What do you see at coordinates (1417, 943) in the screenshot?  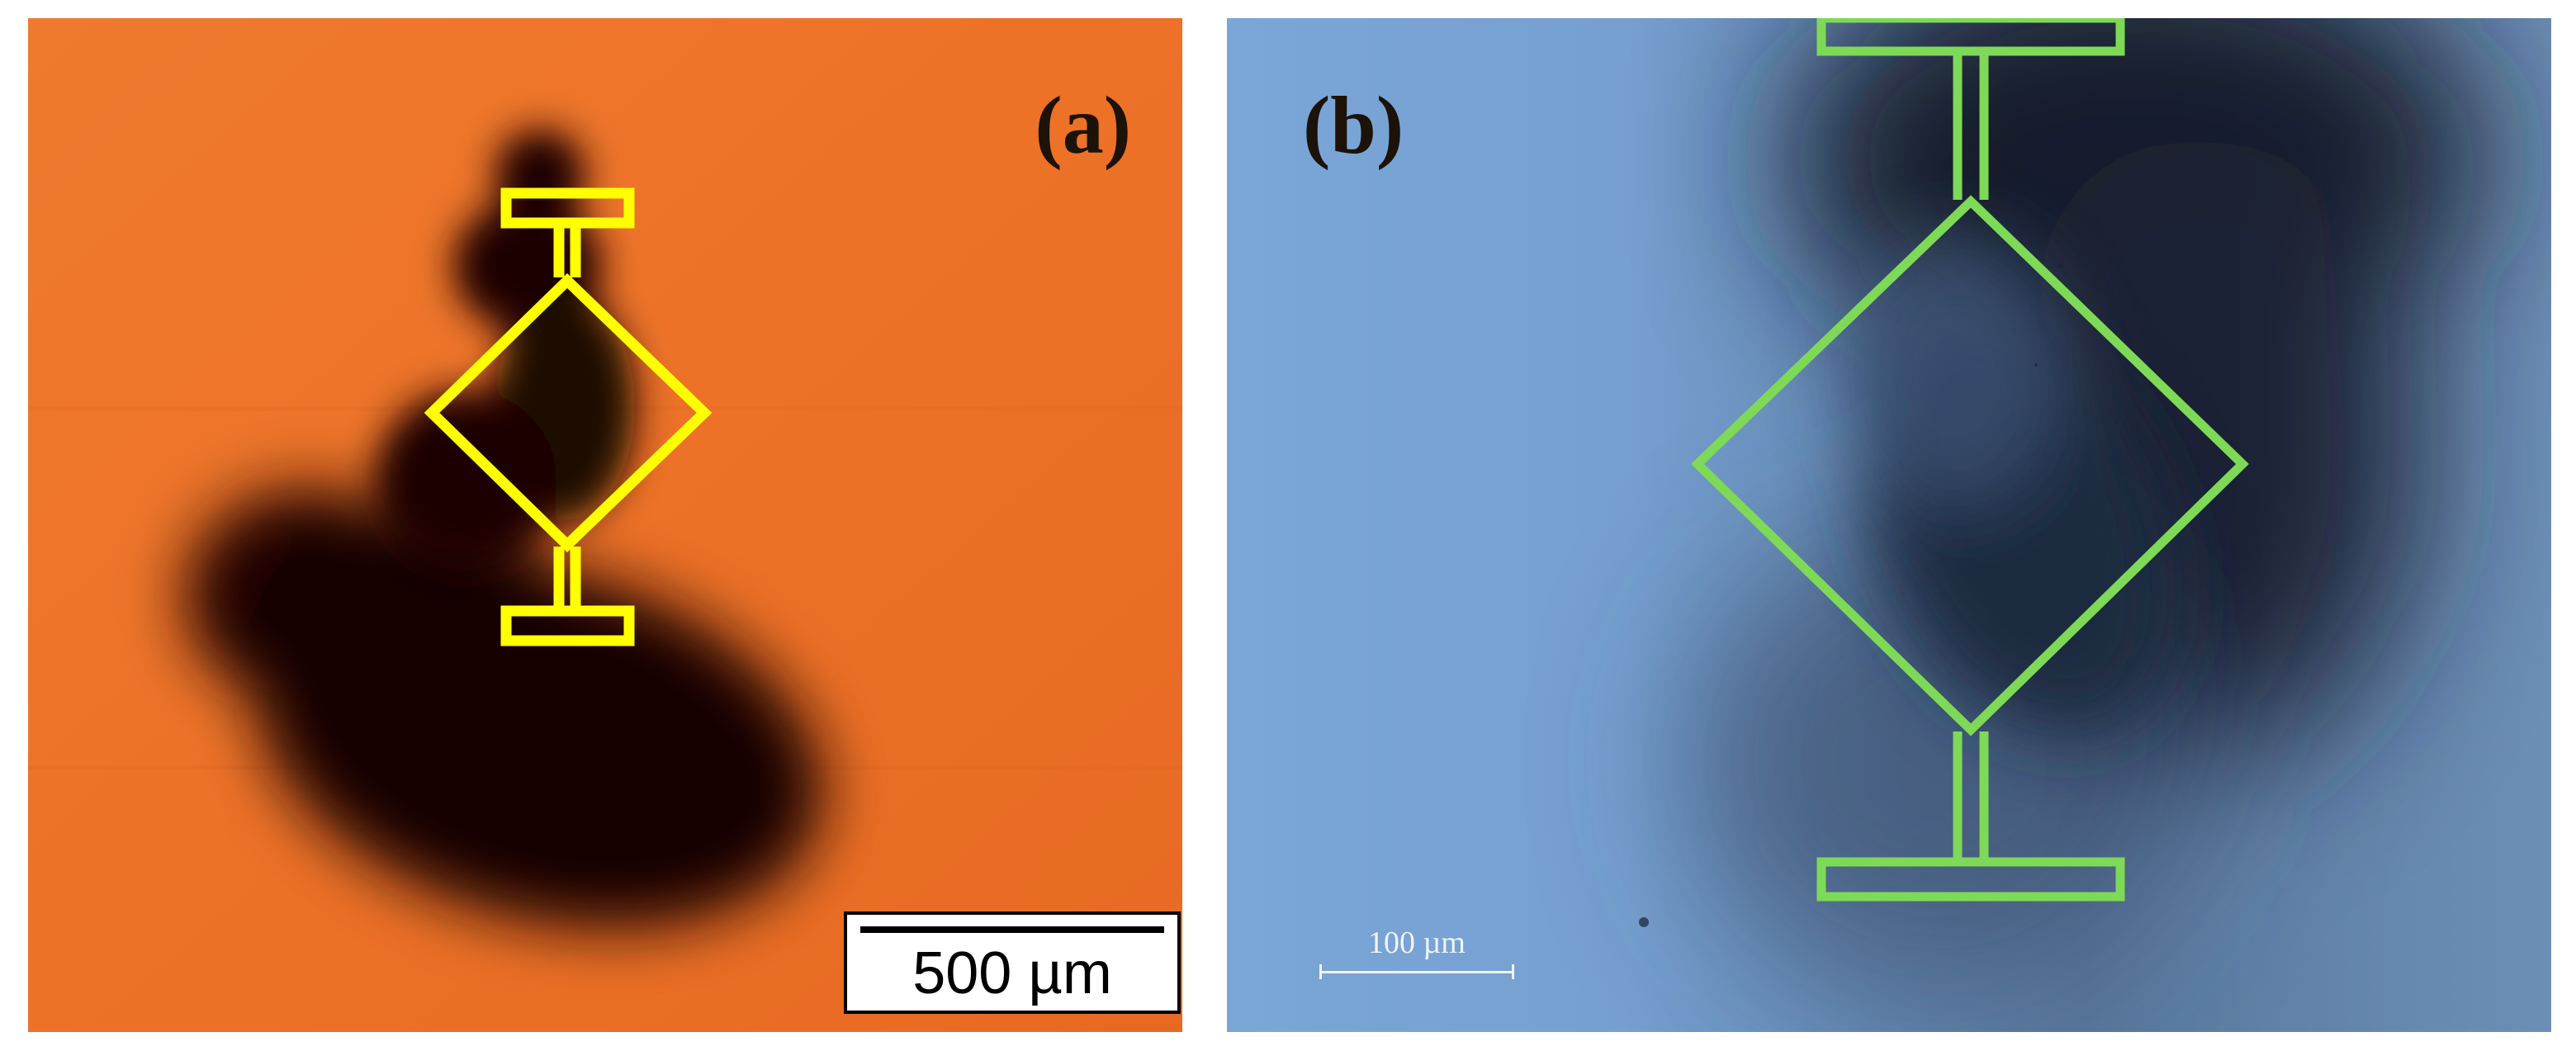 I see `scale-bar-b-label: 100 µm` at bounding box center [1417, 943].